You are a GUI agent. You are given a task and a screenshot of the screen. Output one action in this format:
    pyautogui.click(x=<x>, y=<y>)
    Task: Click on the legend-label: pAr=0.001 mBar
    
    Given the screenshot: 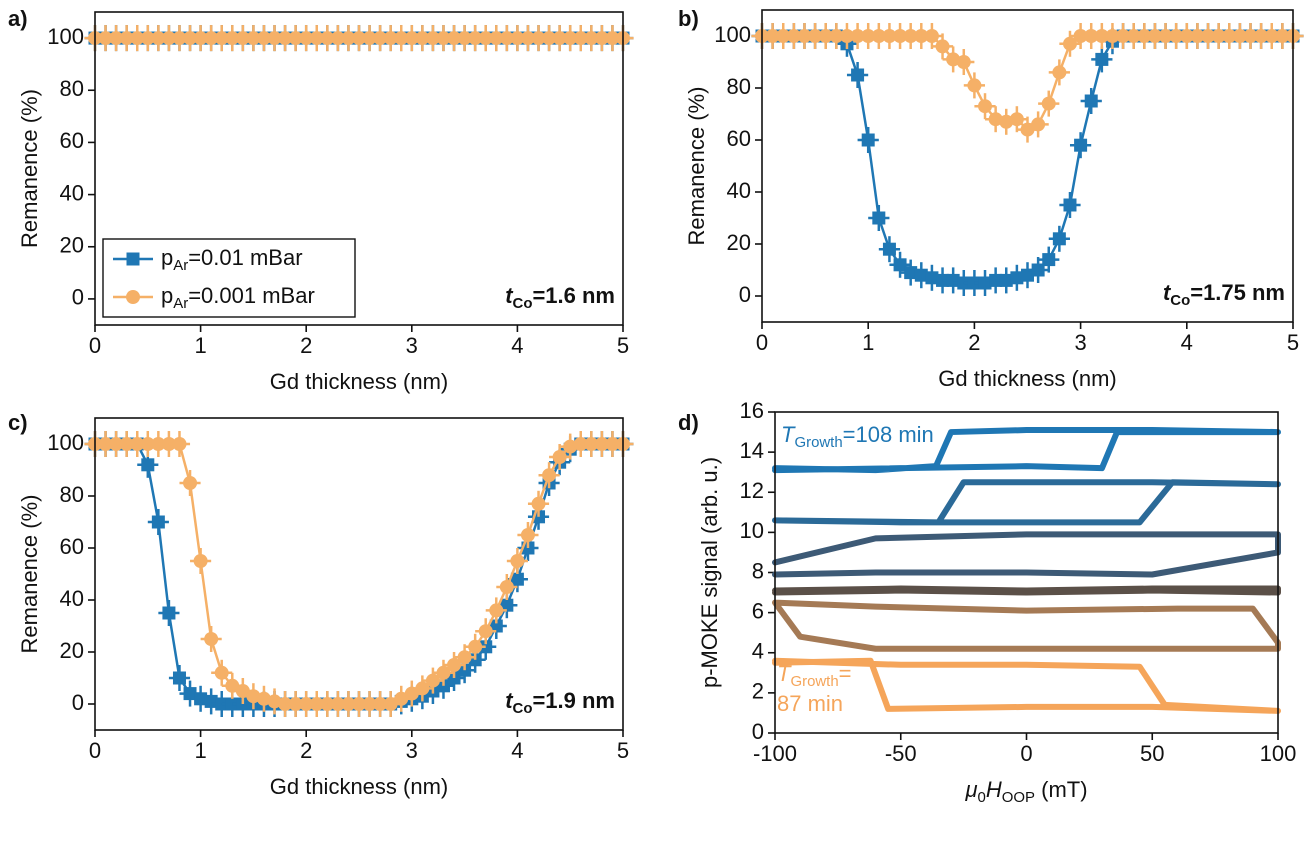 What is the action you would take?
    pyautogui.click(x=238, y=297)
    